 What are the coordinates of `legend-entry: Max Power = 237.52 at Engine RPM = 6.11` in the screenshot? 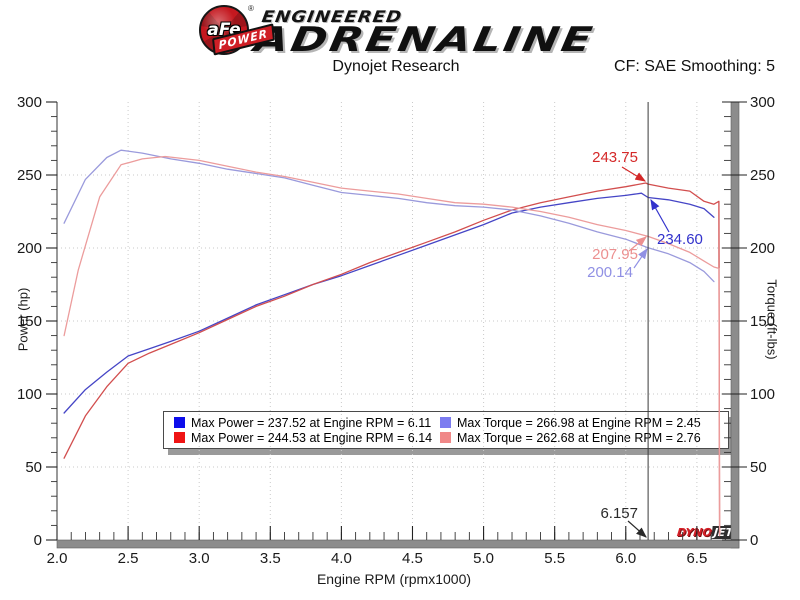 It's located at (307, 422).